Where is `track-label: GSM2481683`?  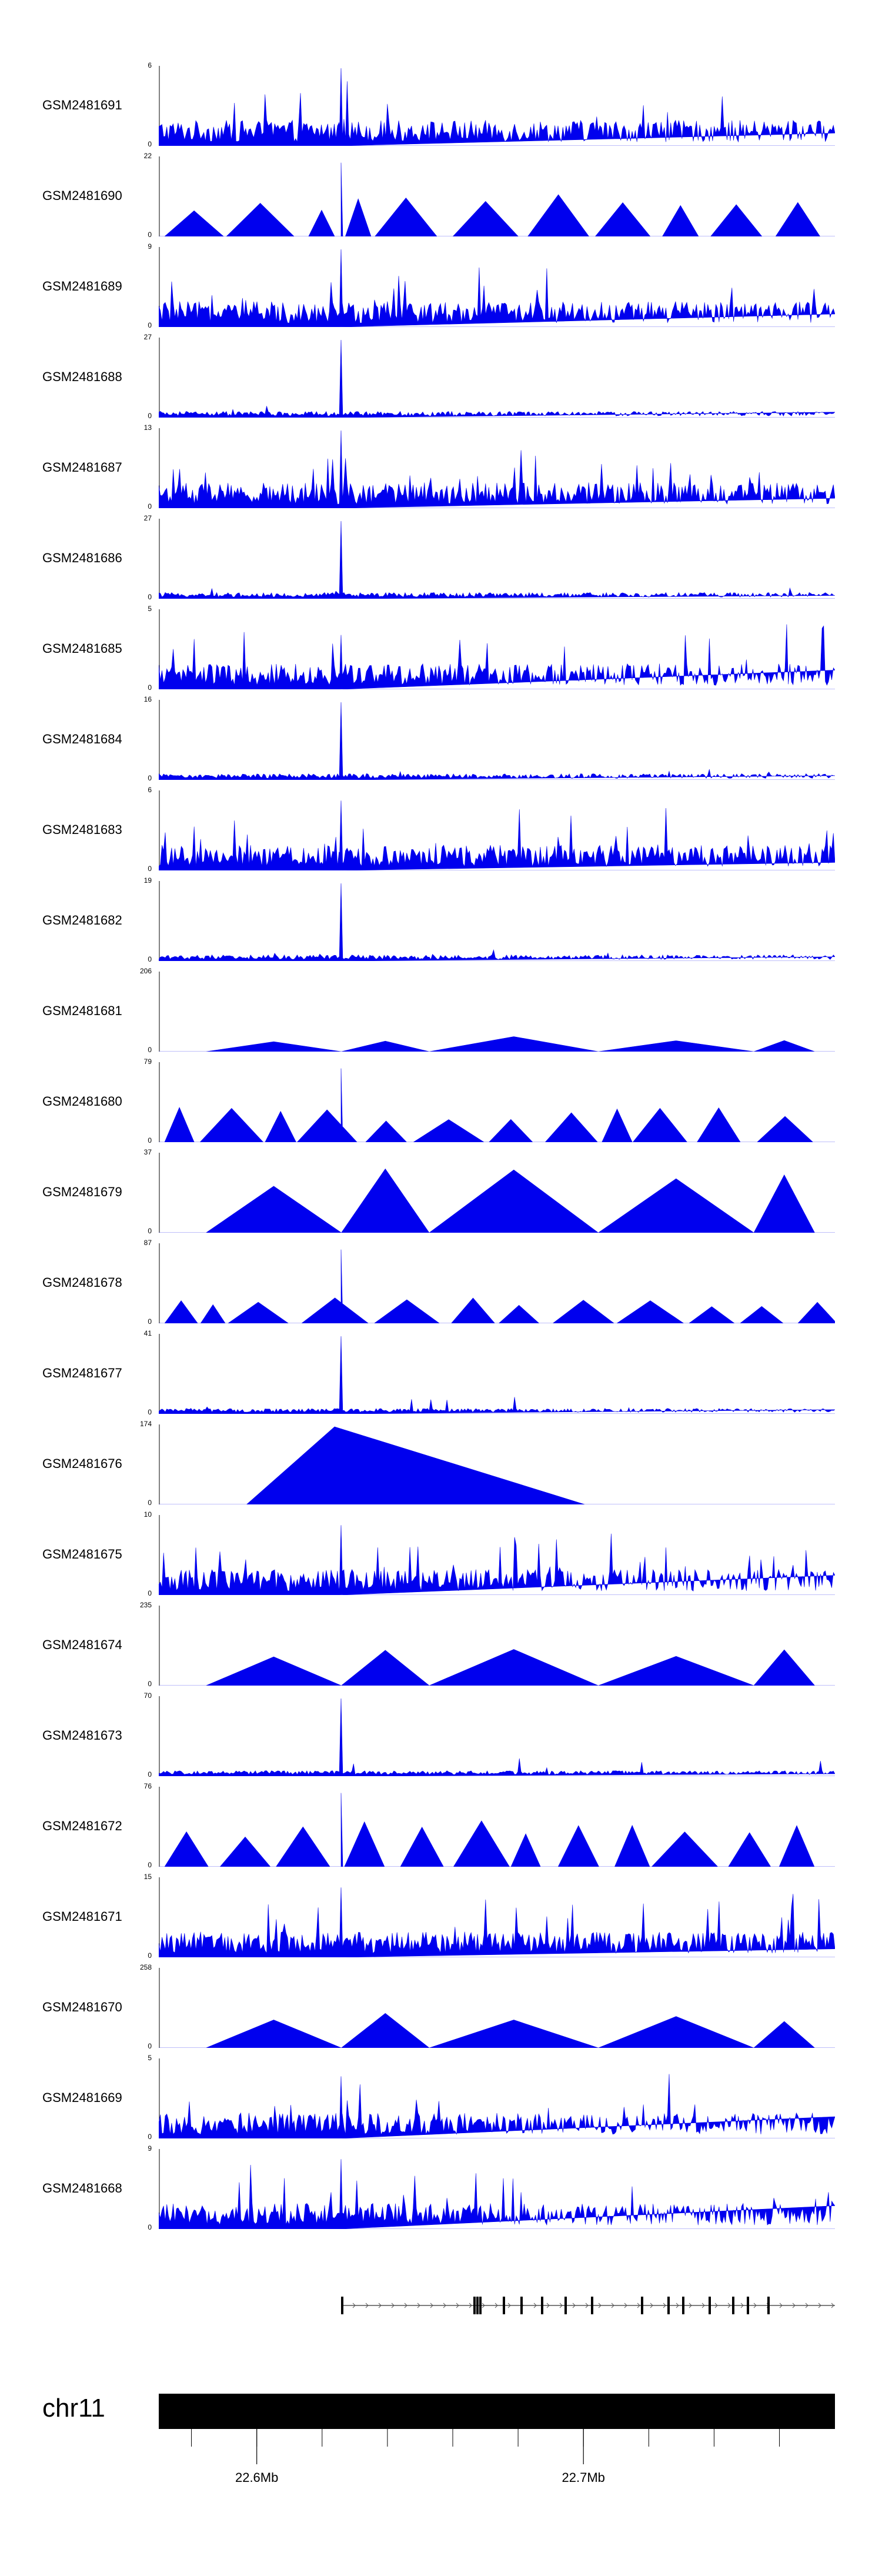 track-label: GSM2481683 is located at coordinates (82, 829).